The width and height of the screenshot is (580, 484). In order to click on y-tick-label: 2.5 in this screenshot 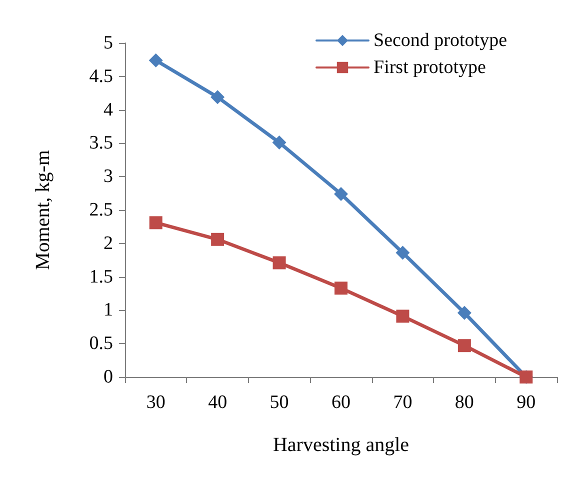, I will do `click(101, 210)`.